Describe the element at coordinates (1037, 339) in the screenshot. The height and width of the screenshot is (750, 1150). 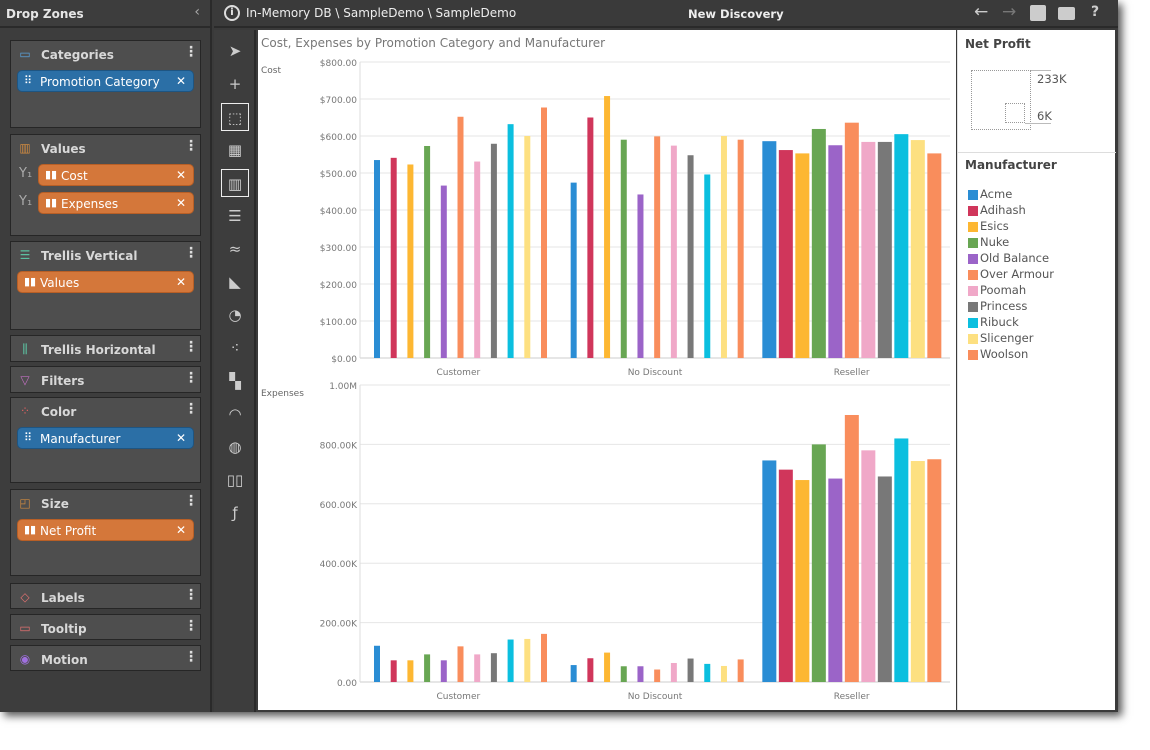
I see `legend-item: Slicenger` at that location.